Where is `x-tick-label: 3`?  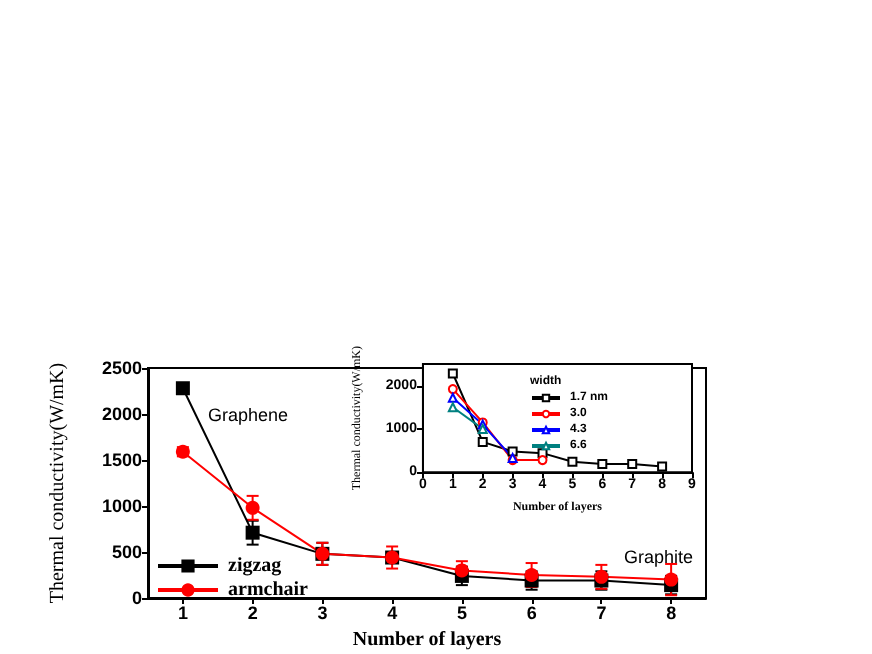 x-tick-label: 3 is located at coordinates (322, 613).